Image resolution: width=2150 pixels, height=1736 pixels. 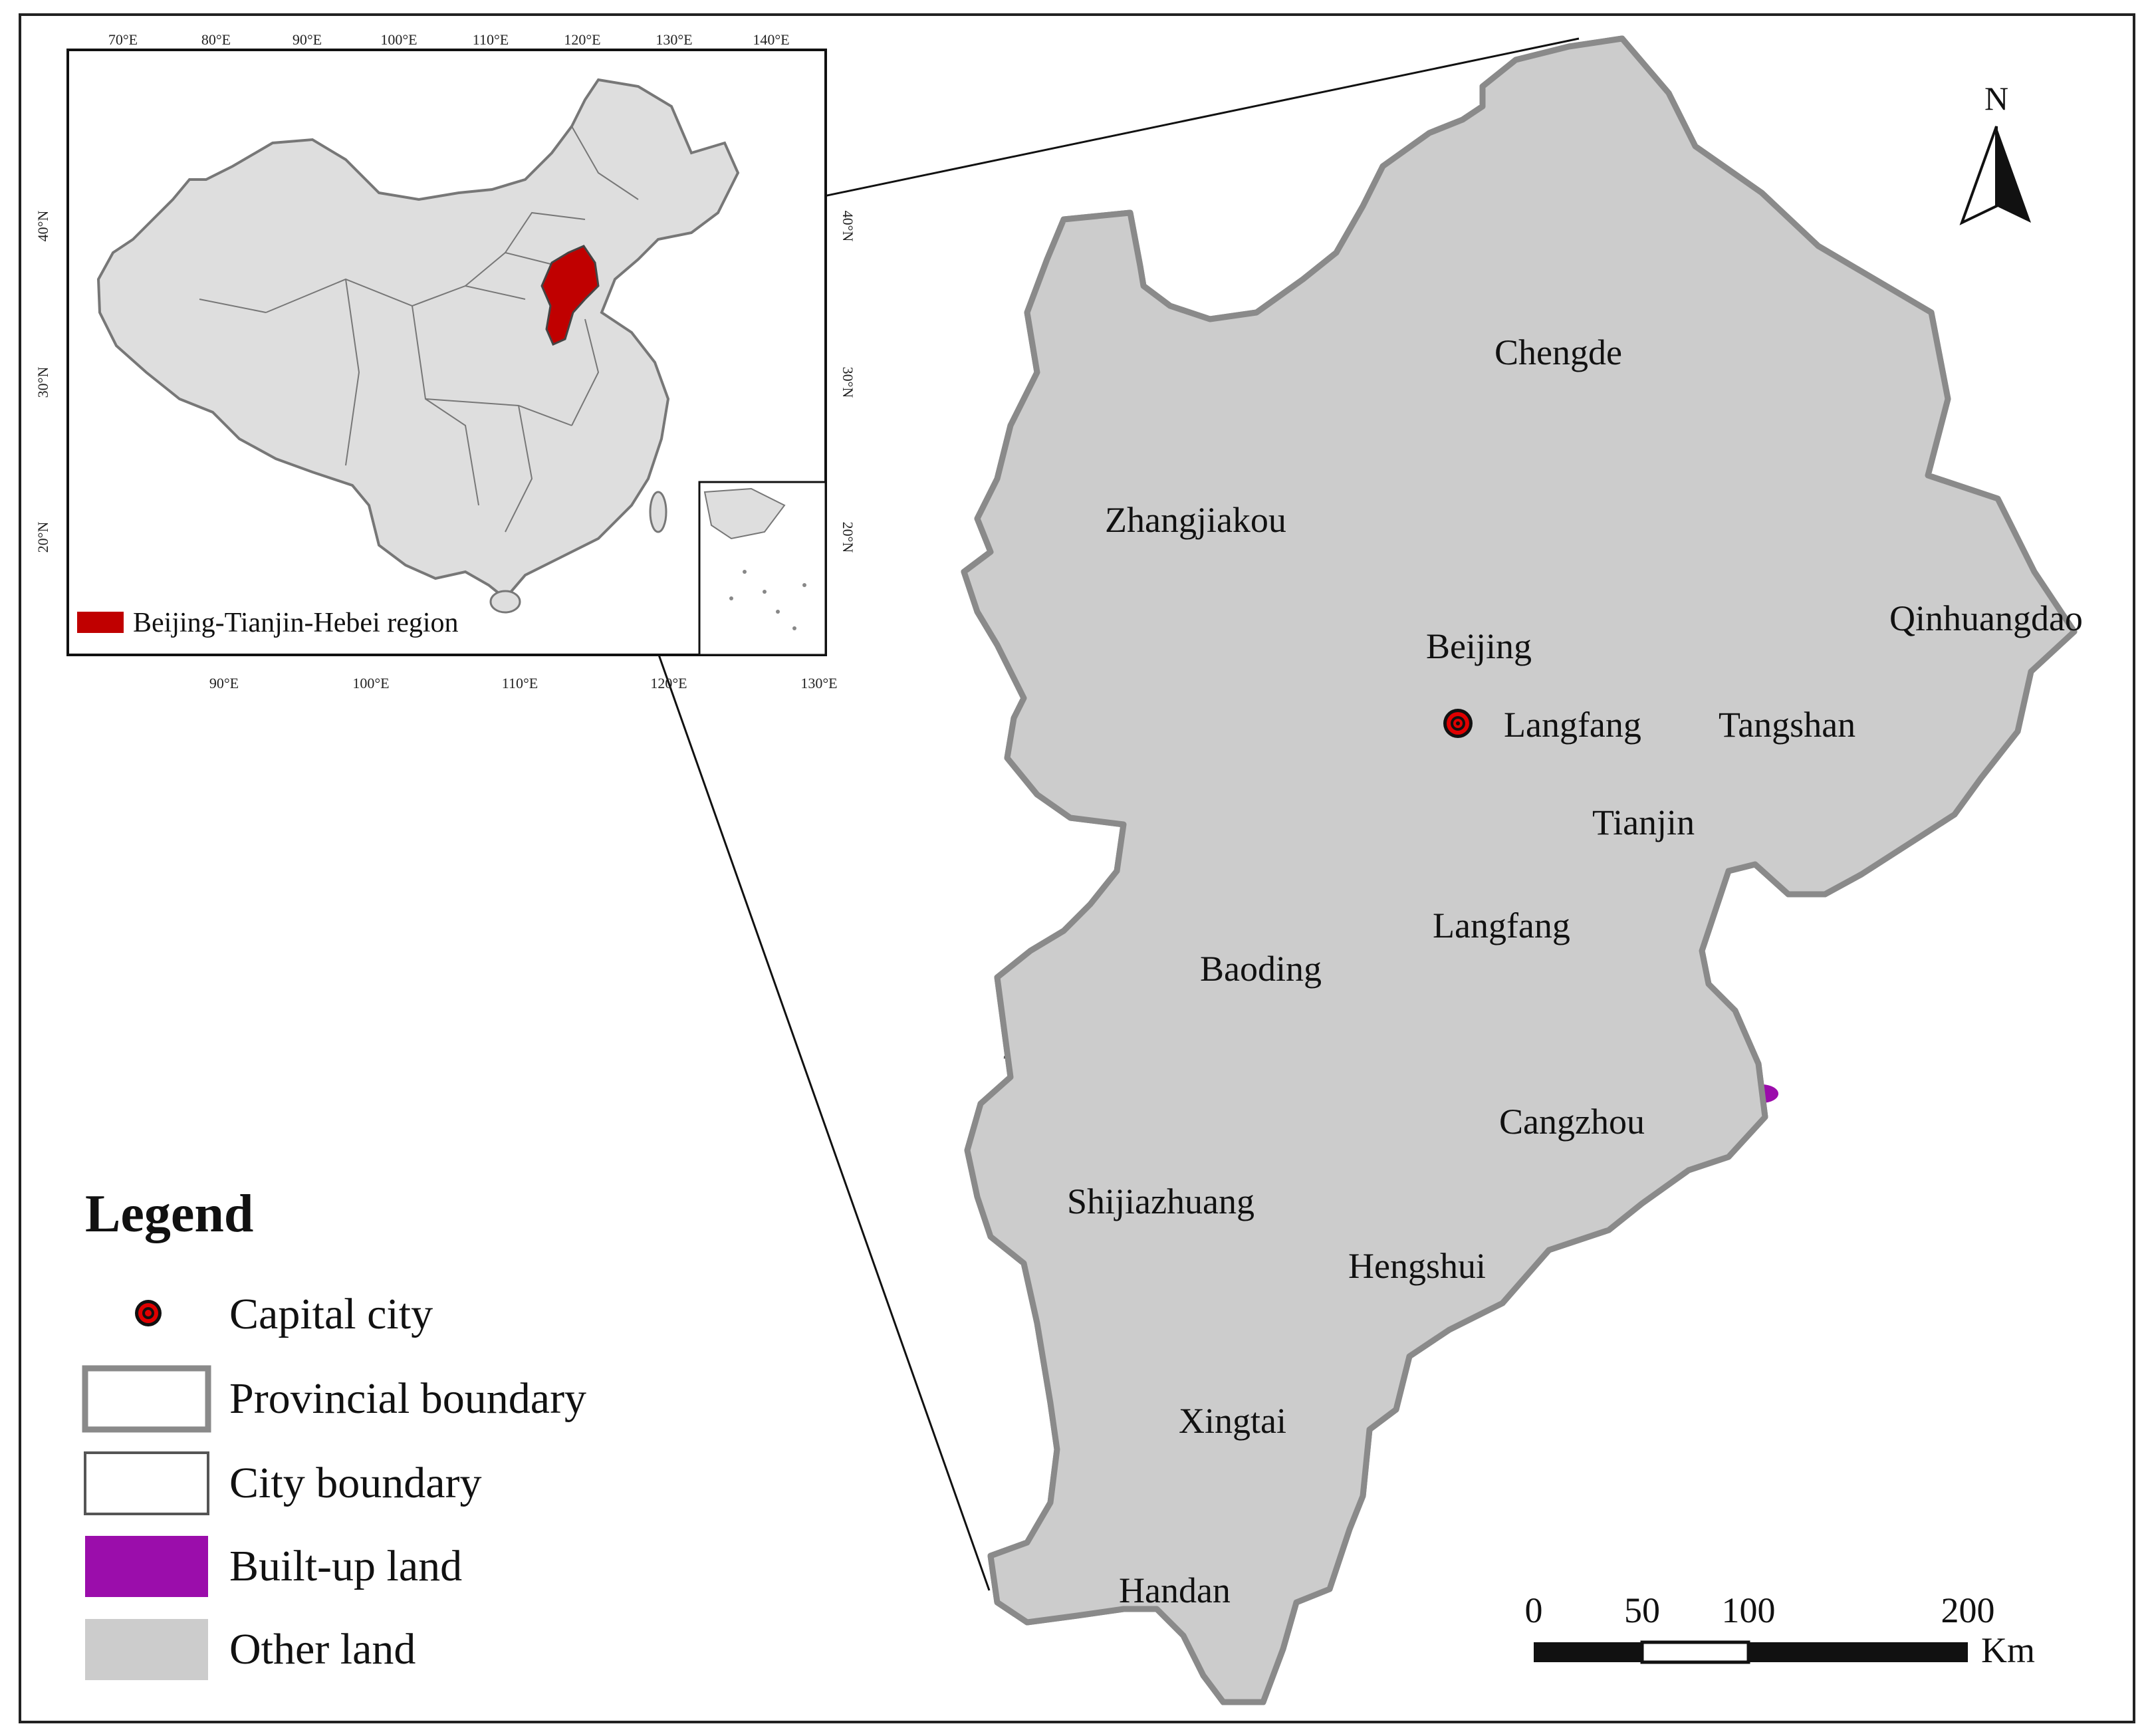 I want to click on scale-tick-label: 50, so click(x=1642, y=1610).